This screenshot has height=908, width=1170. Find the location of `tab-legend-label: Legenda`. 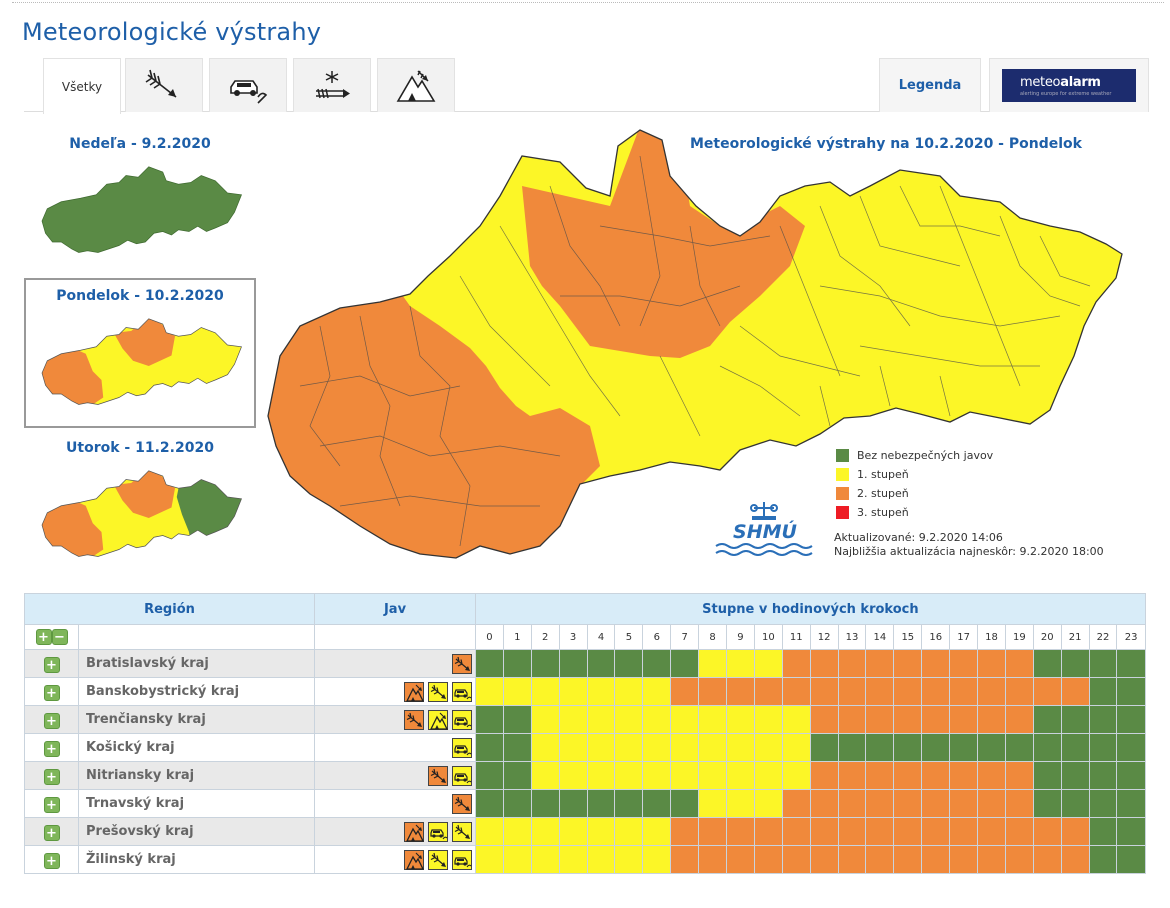

tab-legend-label: Legenda is located at coordinates (930, 85).